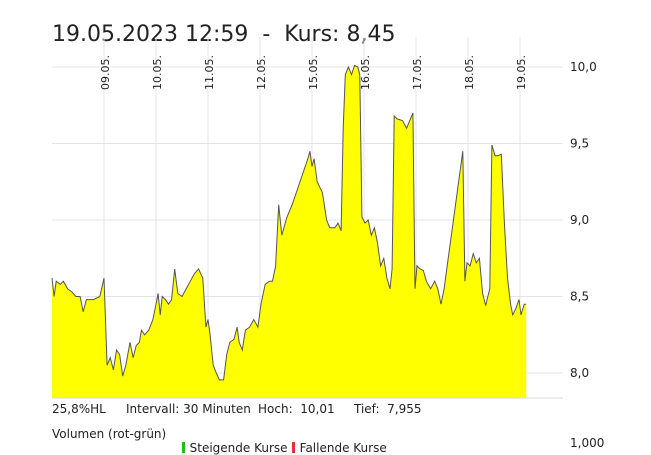  I want to click on x-tick-label: 11.05., so click(209, 72).